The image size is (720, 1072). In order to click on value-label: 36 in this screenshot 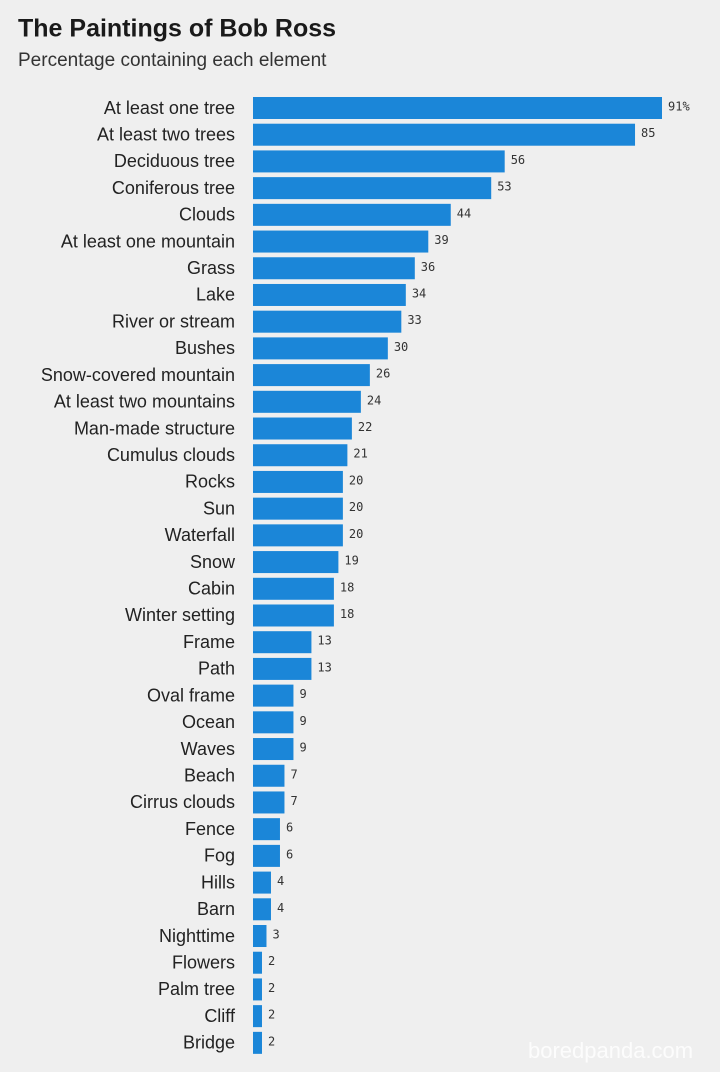, I will do `click(428, 267)`.